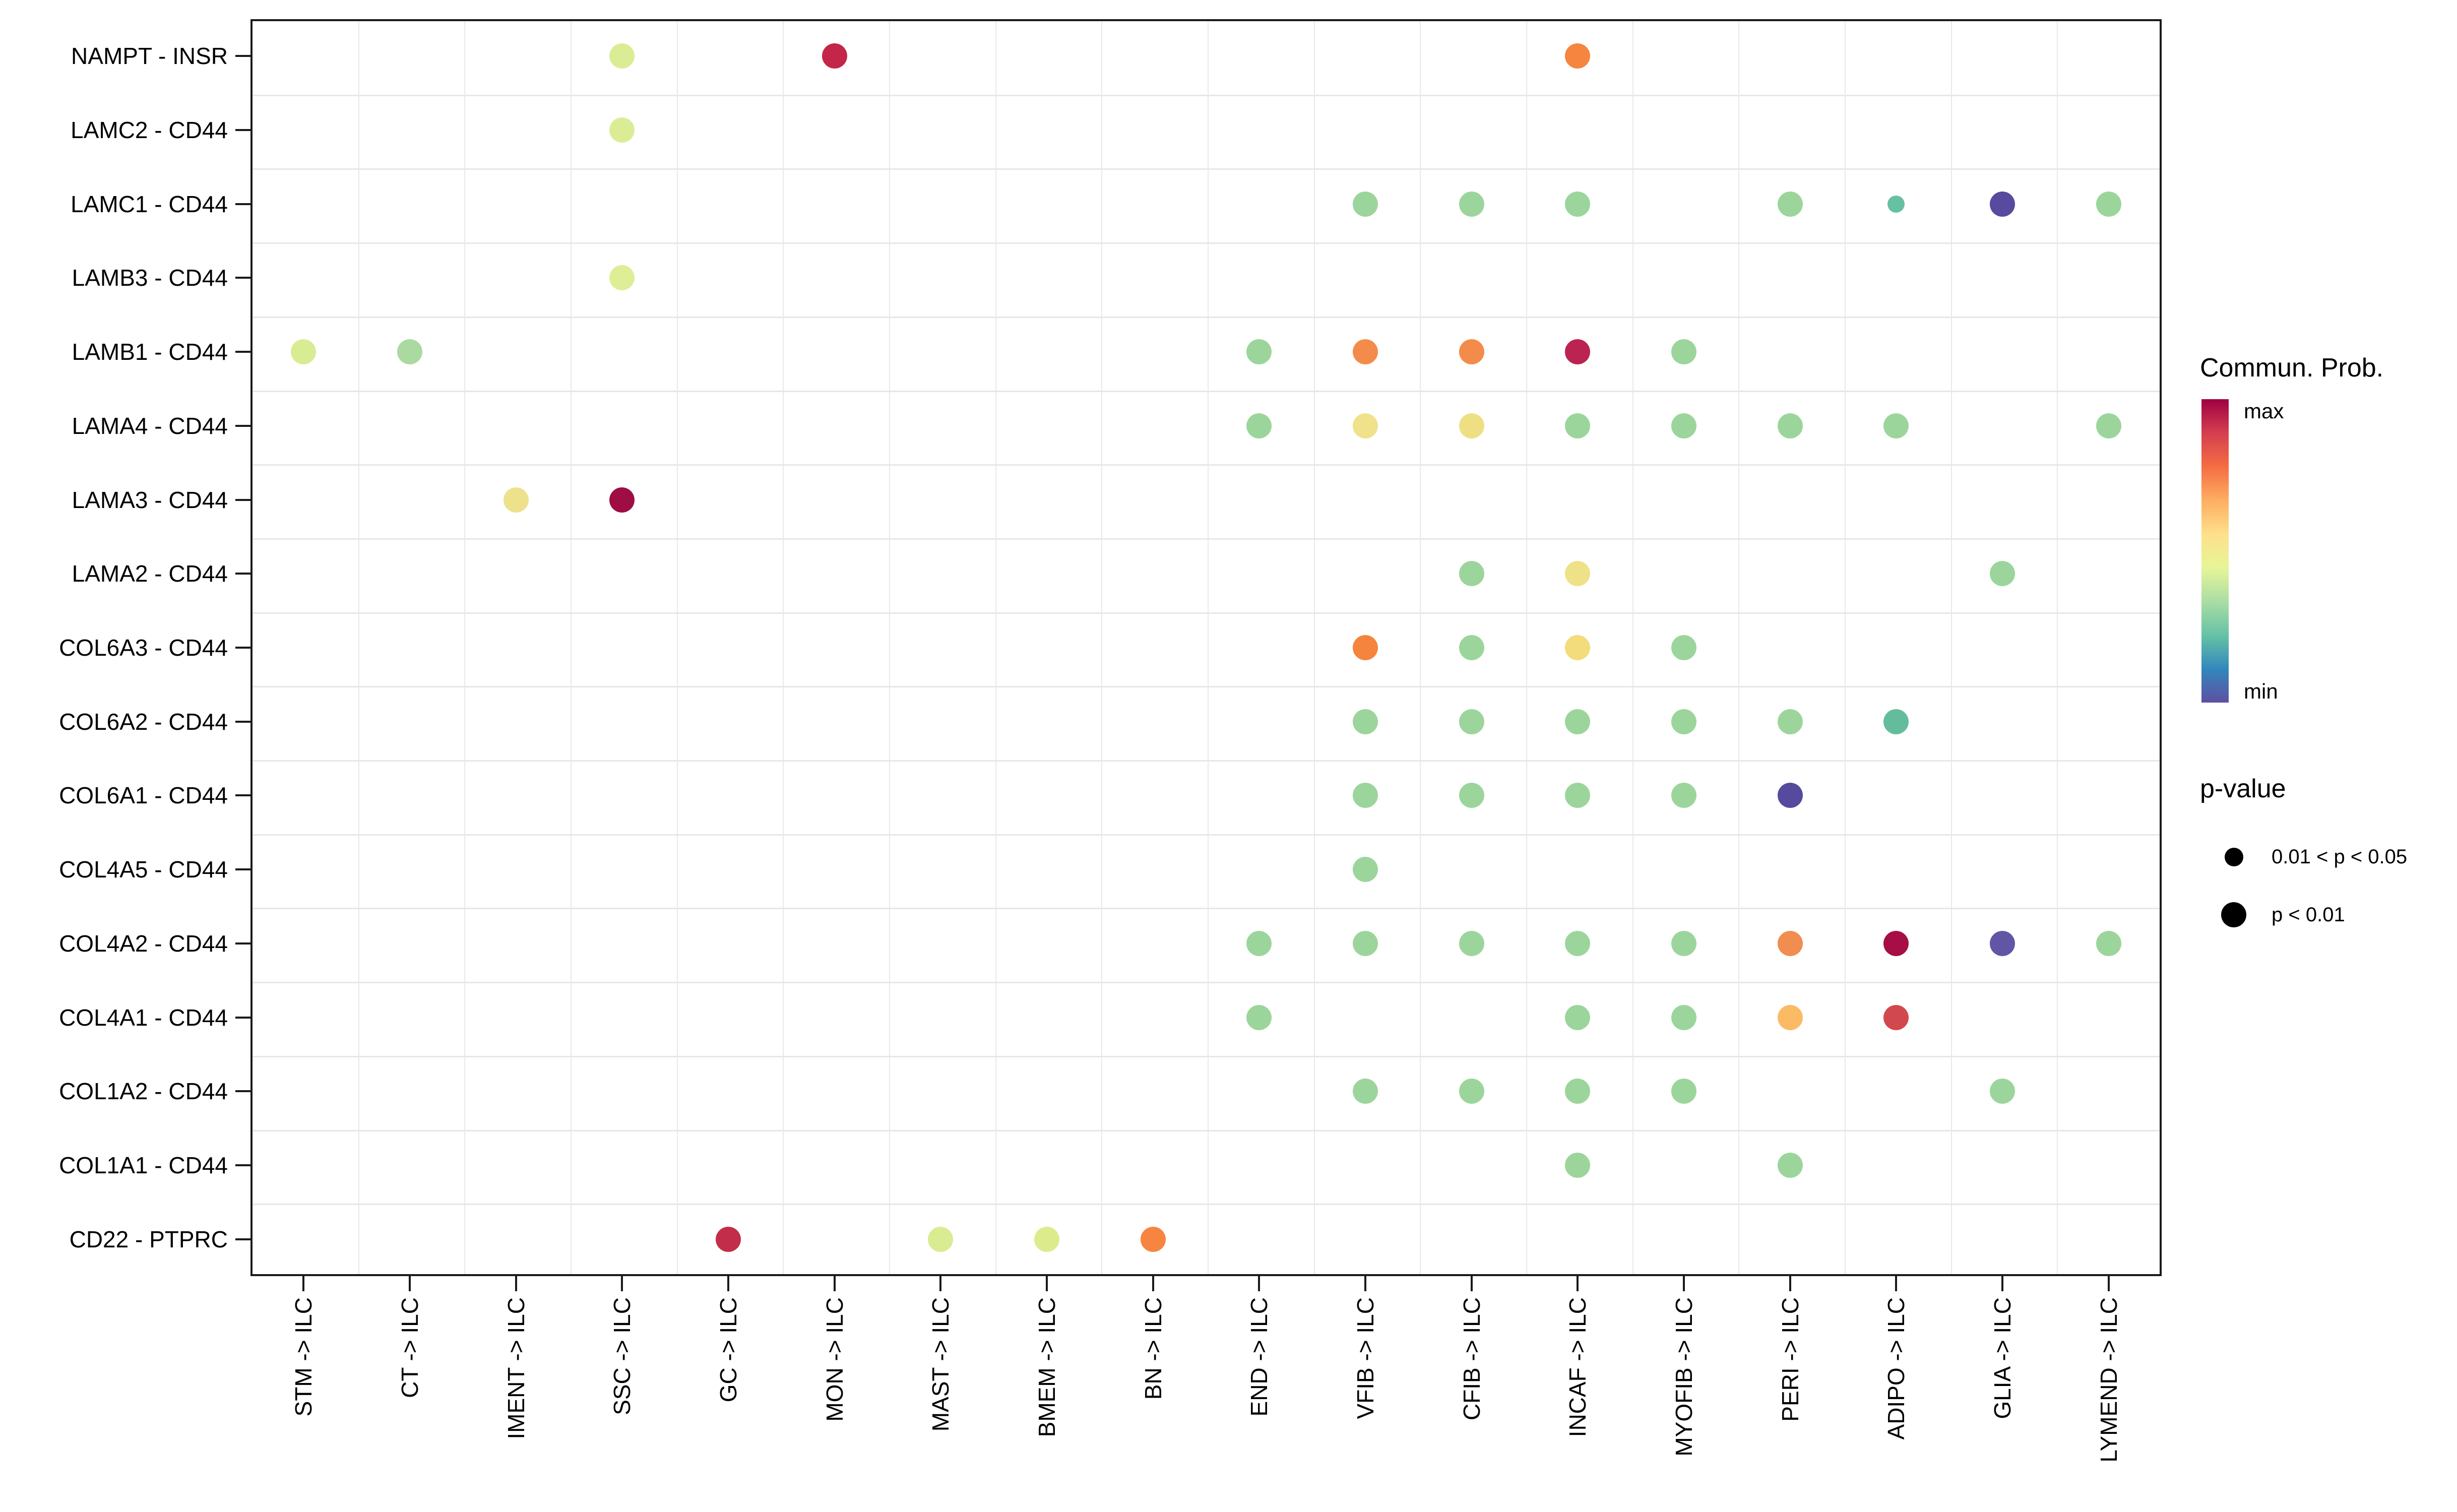 The image size is (2457, 1512). What do you see at coordinates (410, 1347) in the screenshot?
I see `x-axis-label: CT -> ILC` at bounding box center [410, 1347].